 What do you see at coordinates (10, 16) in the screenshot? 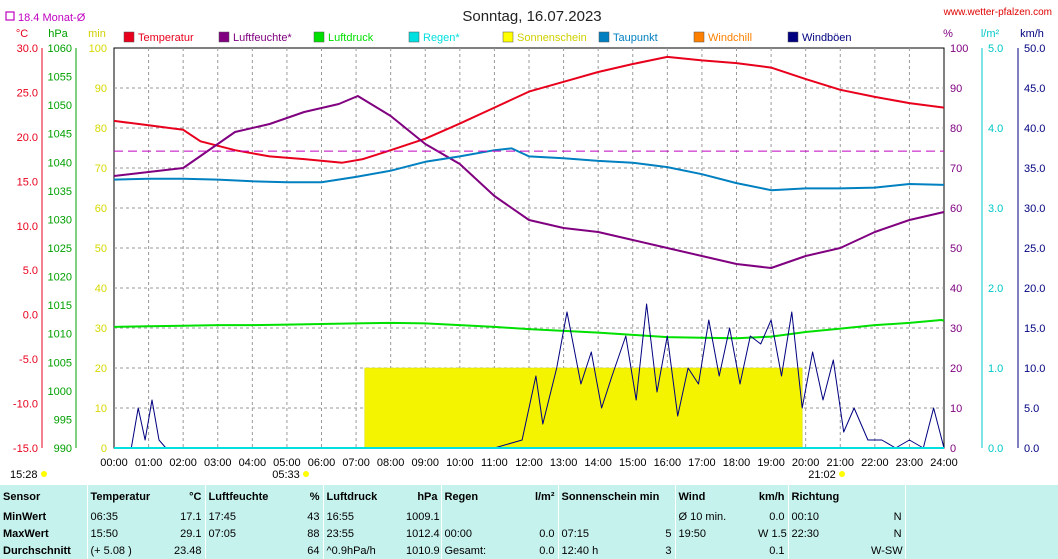
I see `monthly-avg-icon` at bounding box center [10, 16].